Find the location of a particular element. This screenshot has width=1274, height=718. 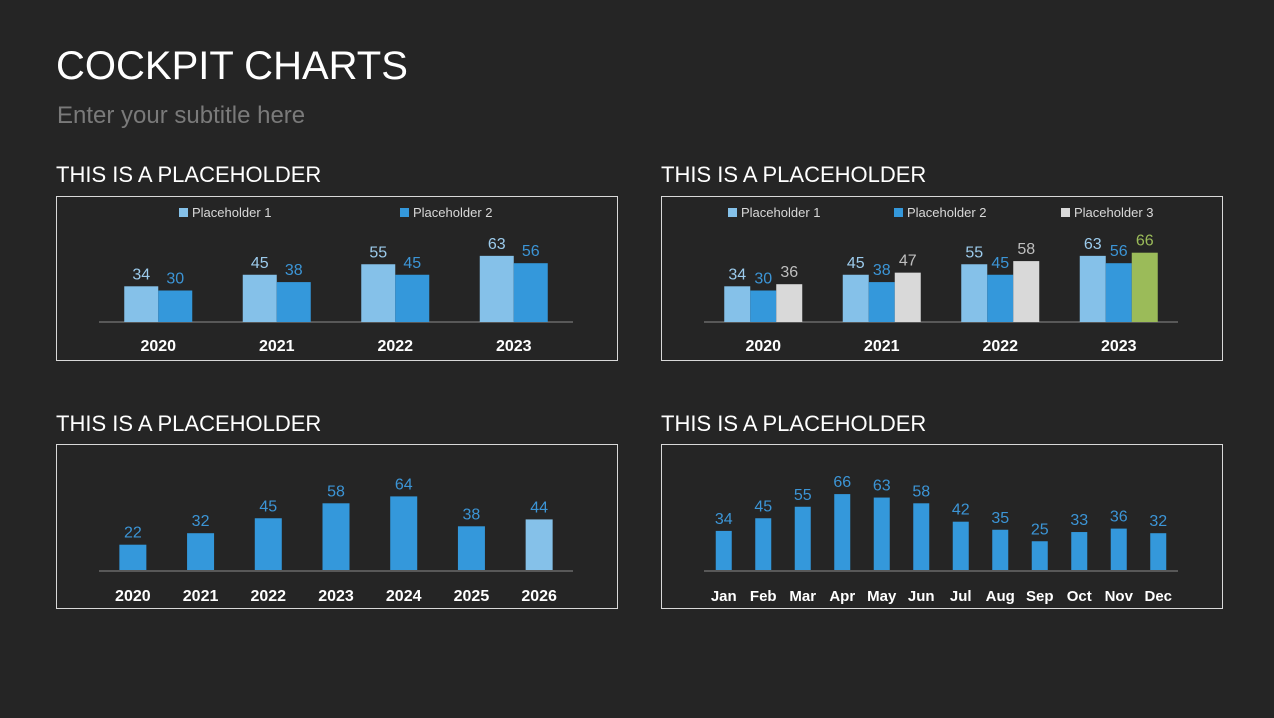

category-label: Nov is located at coordinates (1119, 596).